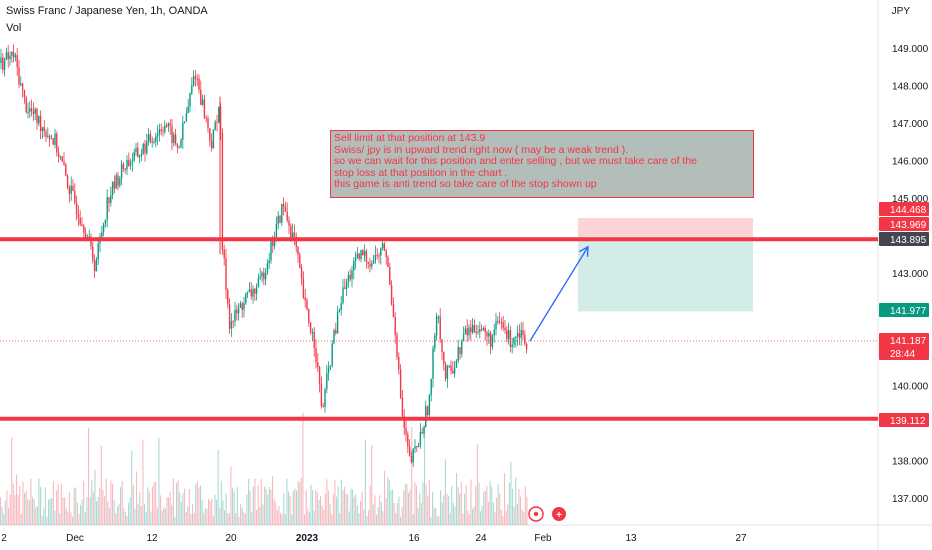 This screenshot has height=550, width=932. I want to click on volume-label: Vol, so click(14, 28).